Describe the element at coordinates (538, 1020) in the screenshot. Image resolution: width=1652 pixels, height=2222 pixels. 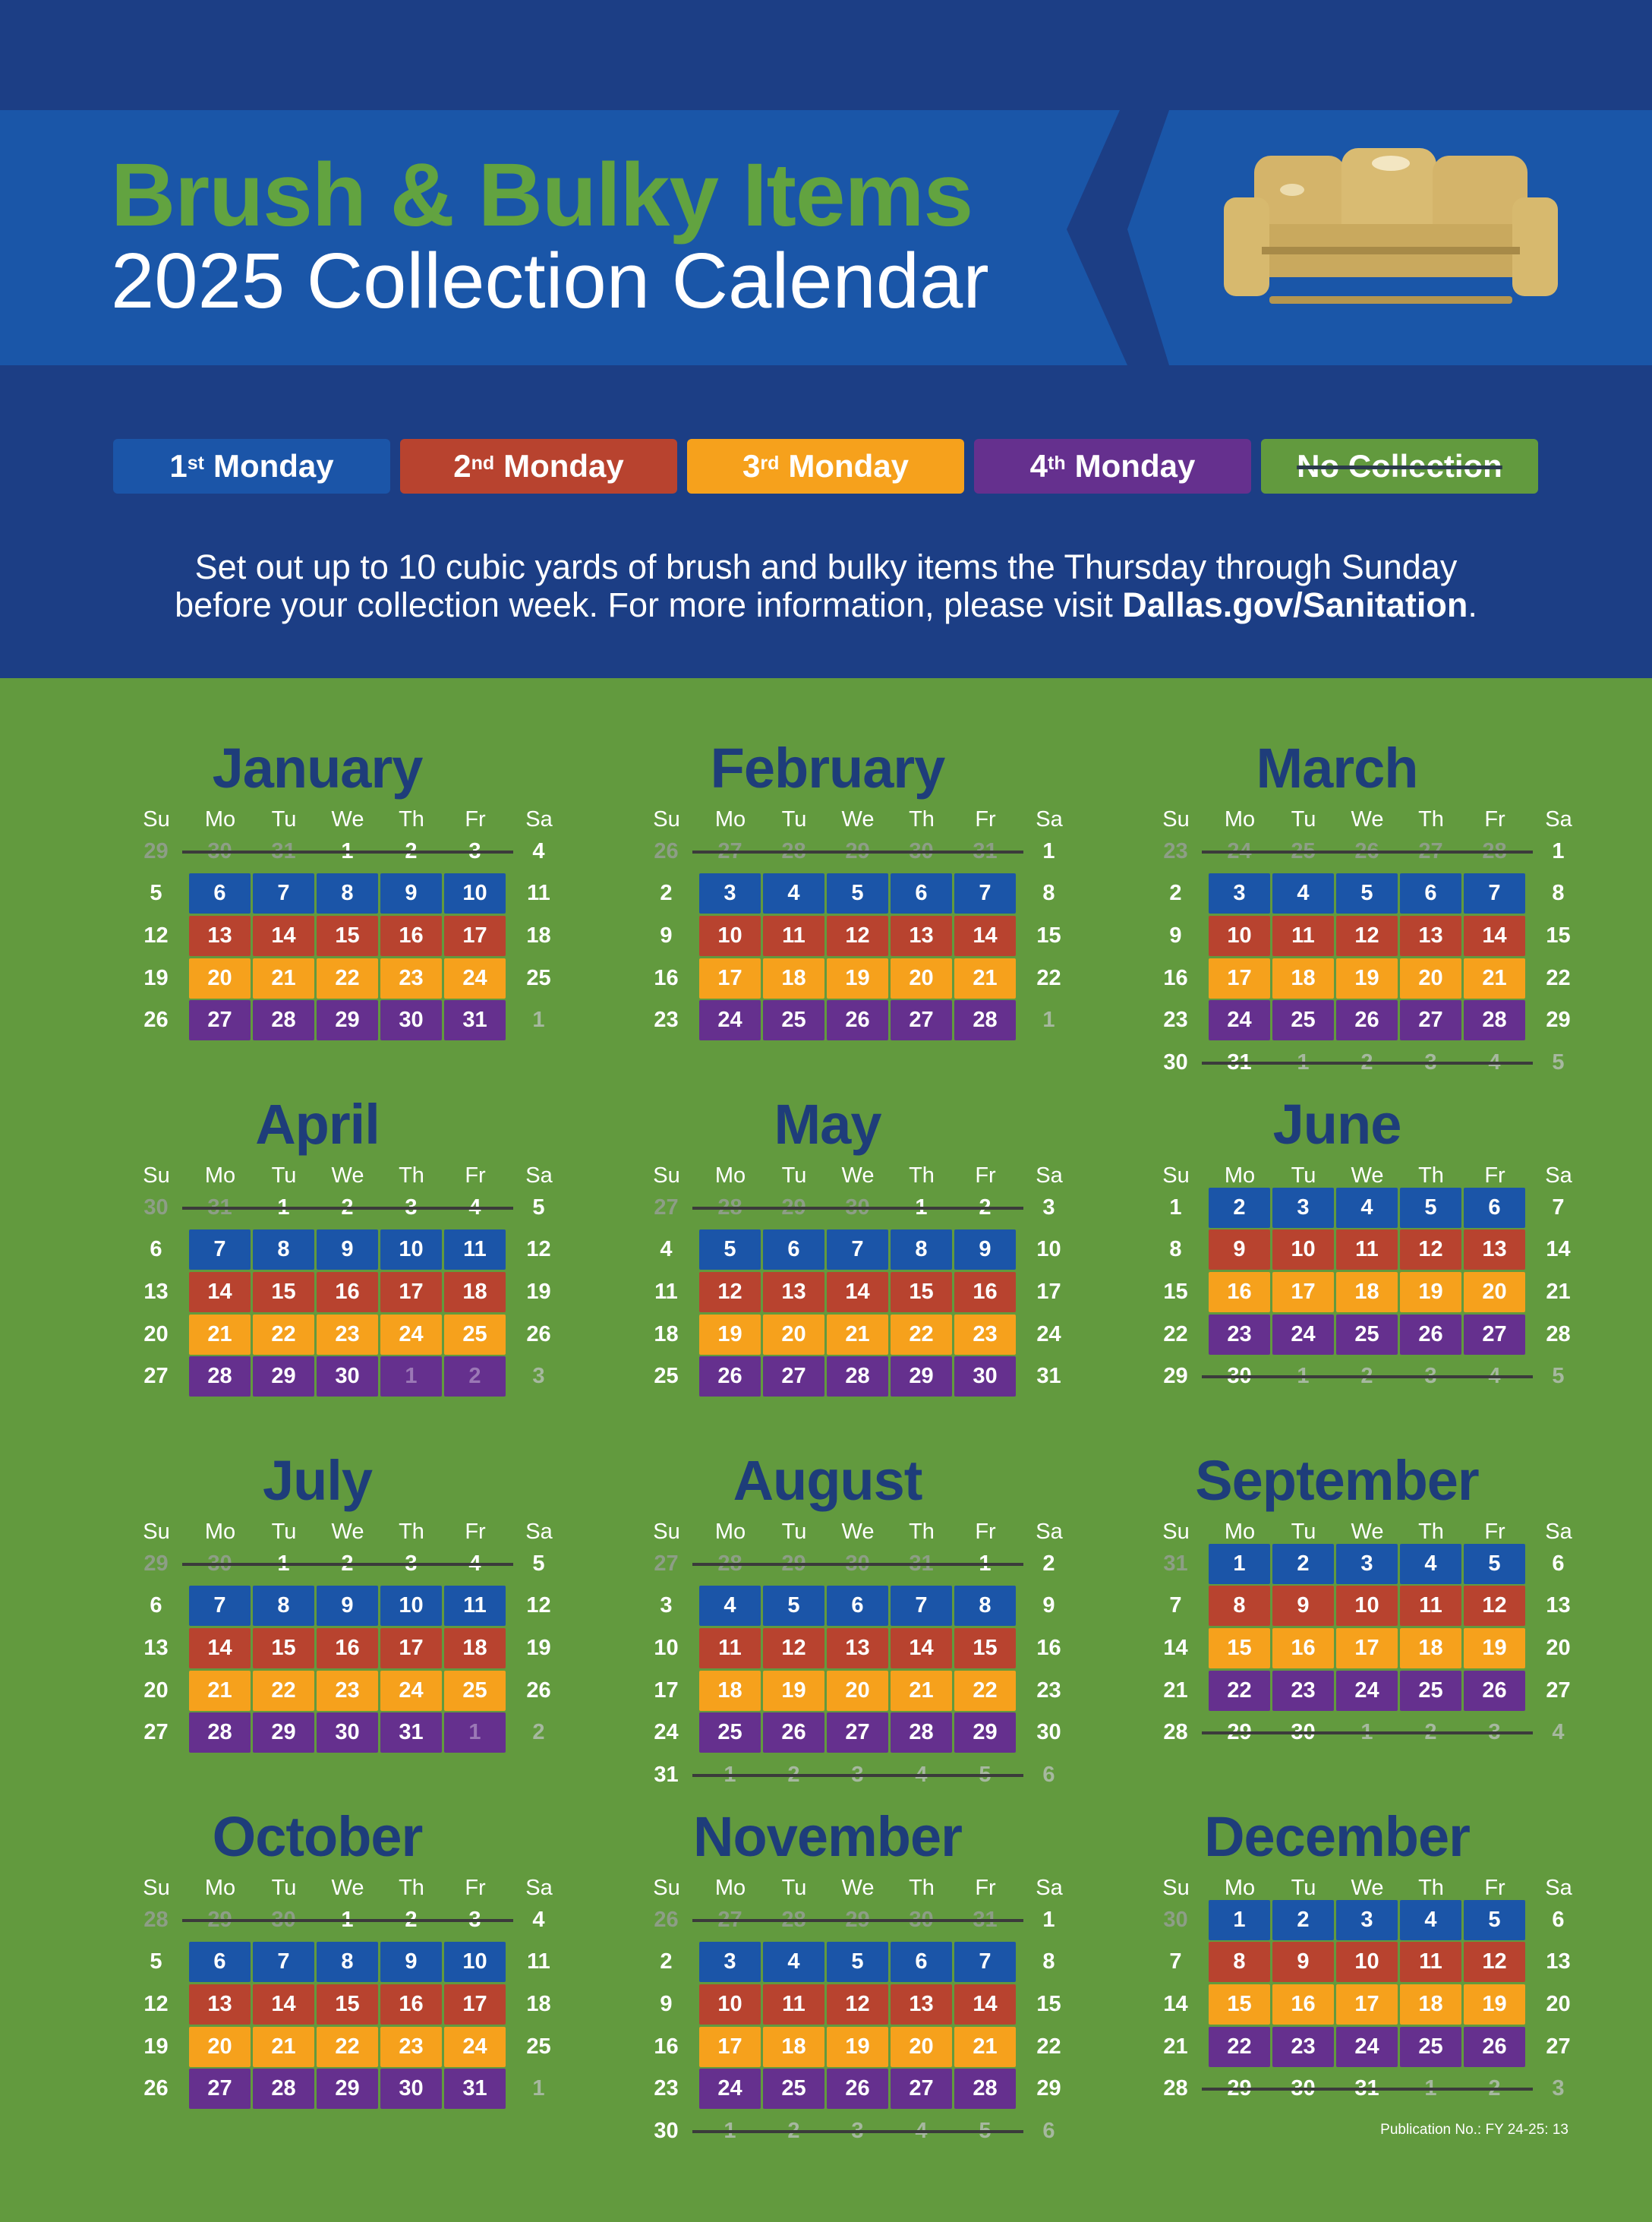
I see `adjacent-month-day: 1` at that location.